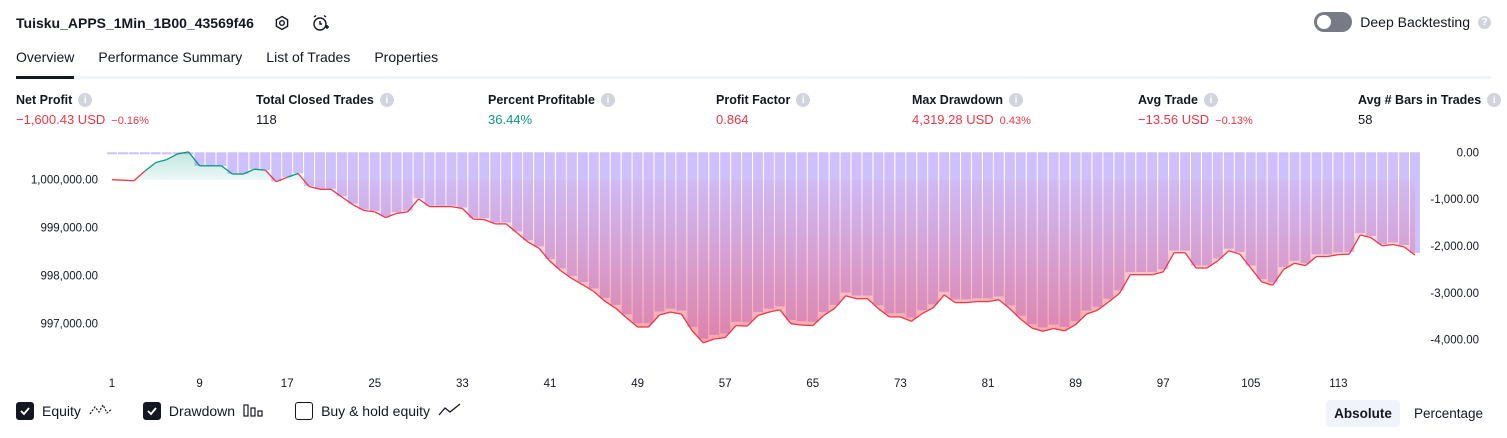 This screenshot has width=1507, height=438. I want to click on legend-equity-toggle: Equity, so click(64, 411).